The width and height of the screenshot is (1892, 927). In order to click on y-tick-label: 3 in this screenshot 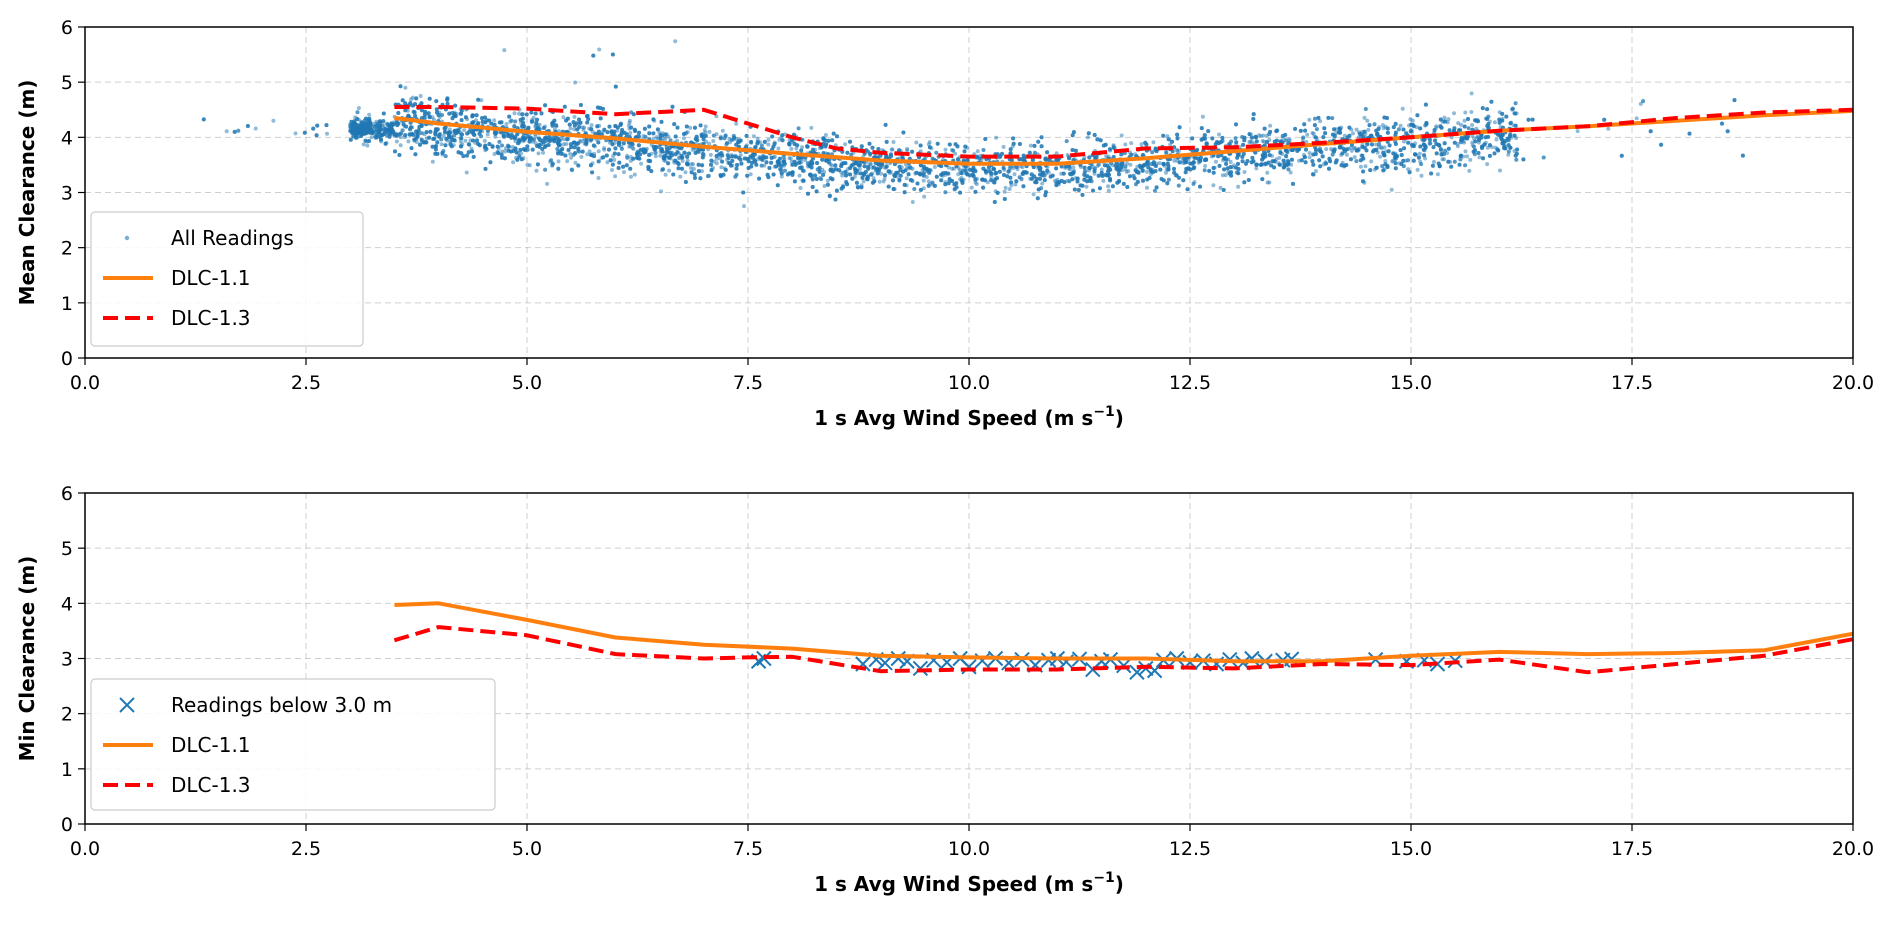, I will do `click(67, 194)`.